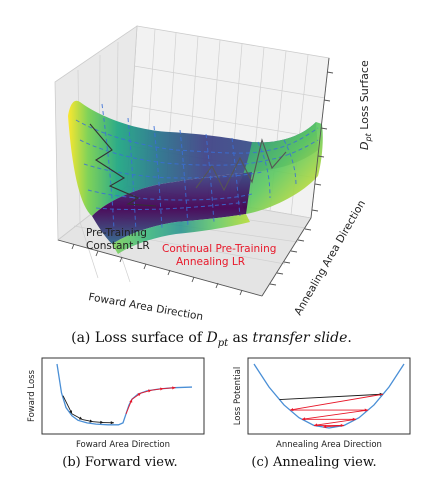  Describe the element at coordinates (223, 343) in the screenshot. I see `caption-a-subscript: pt` at that location.